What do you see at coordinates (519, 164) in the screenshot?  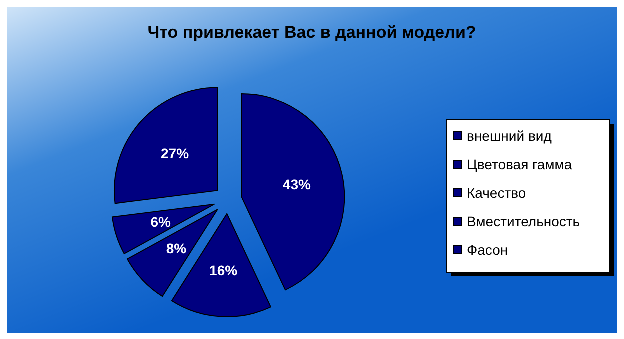 I see `legend-label: Цветовая гамма` at bounding box center [519, 164].